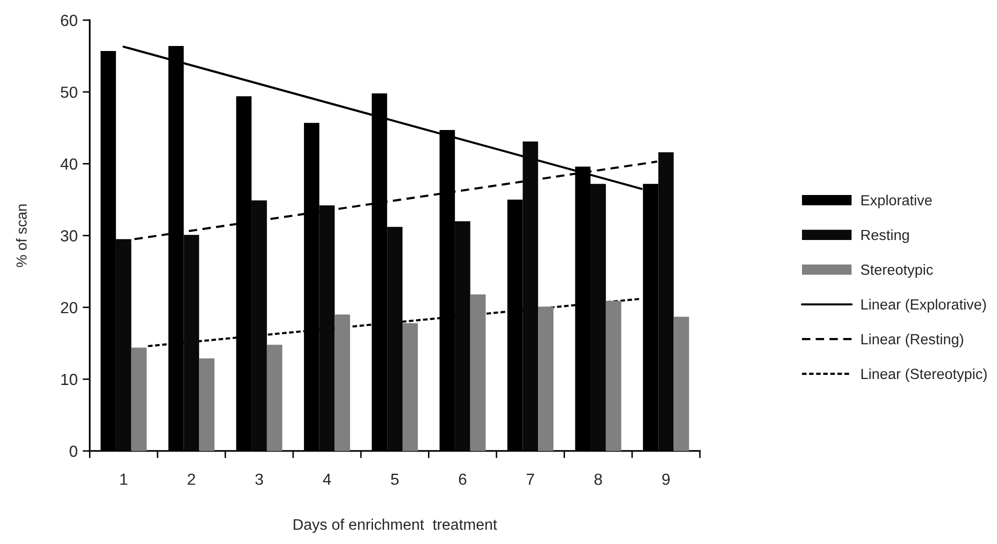 The width and height of the screenshot is (997, 544). What do you see at coordinates (69, 308) in the screenshot?
I see `y-tick-label: 20` at bounding box center [69, 308].